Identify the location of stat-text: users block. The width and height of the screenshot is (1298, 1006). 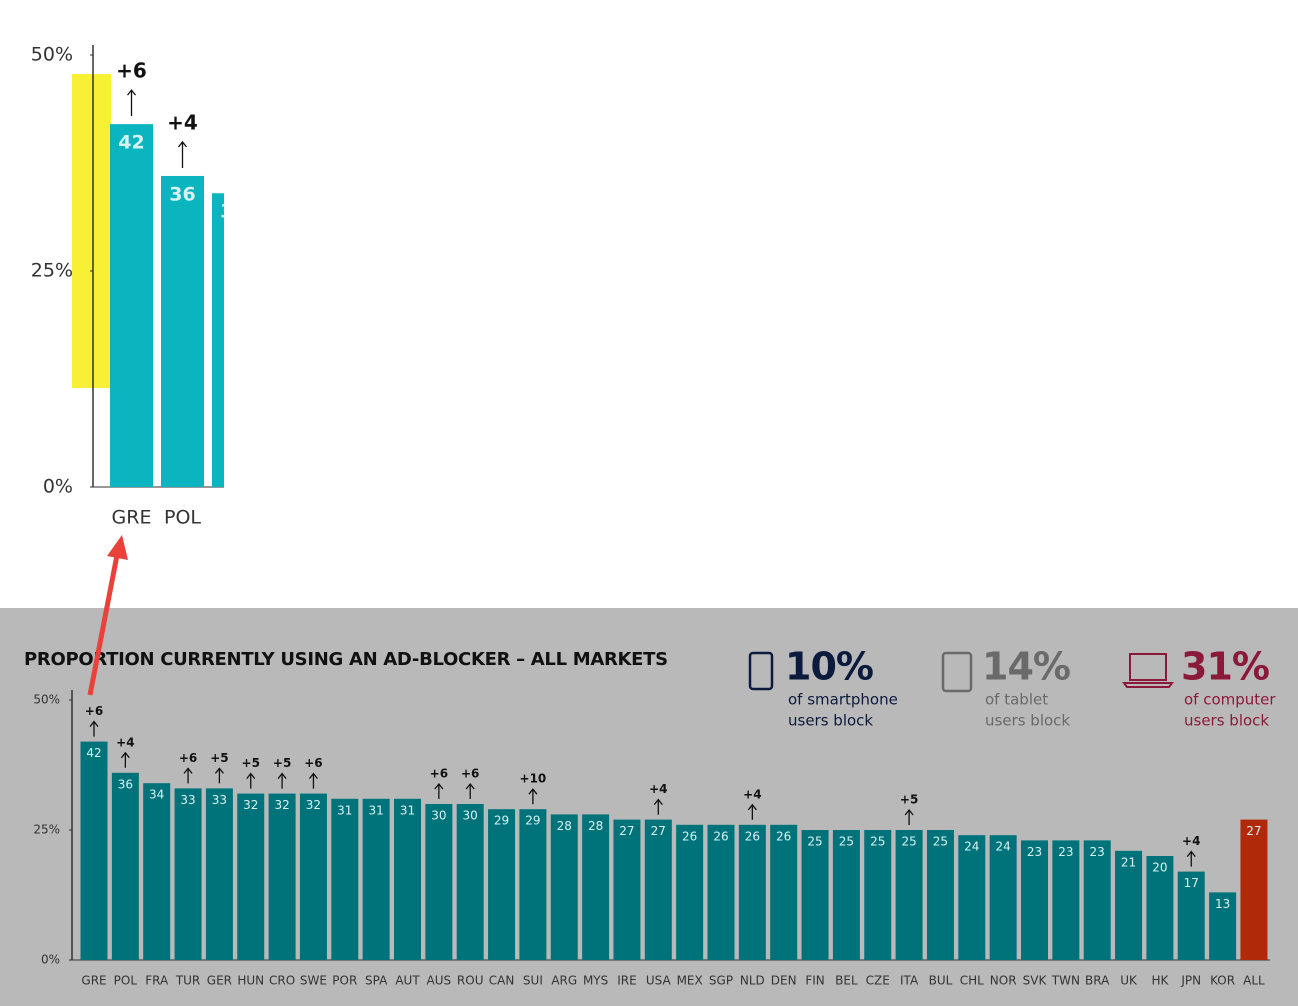
(1027, 721).